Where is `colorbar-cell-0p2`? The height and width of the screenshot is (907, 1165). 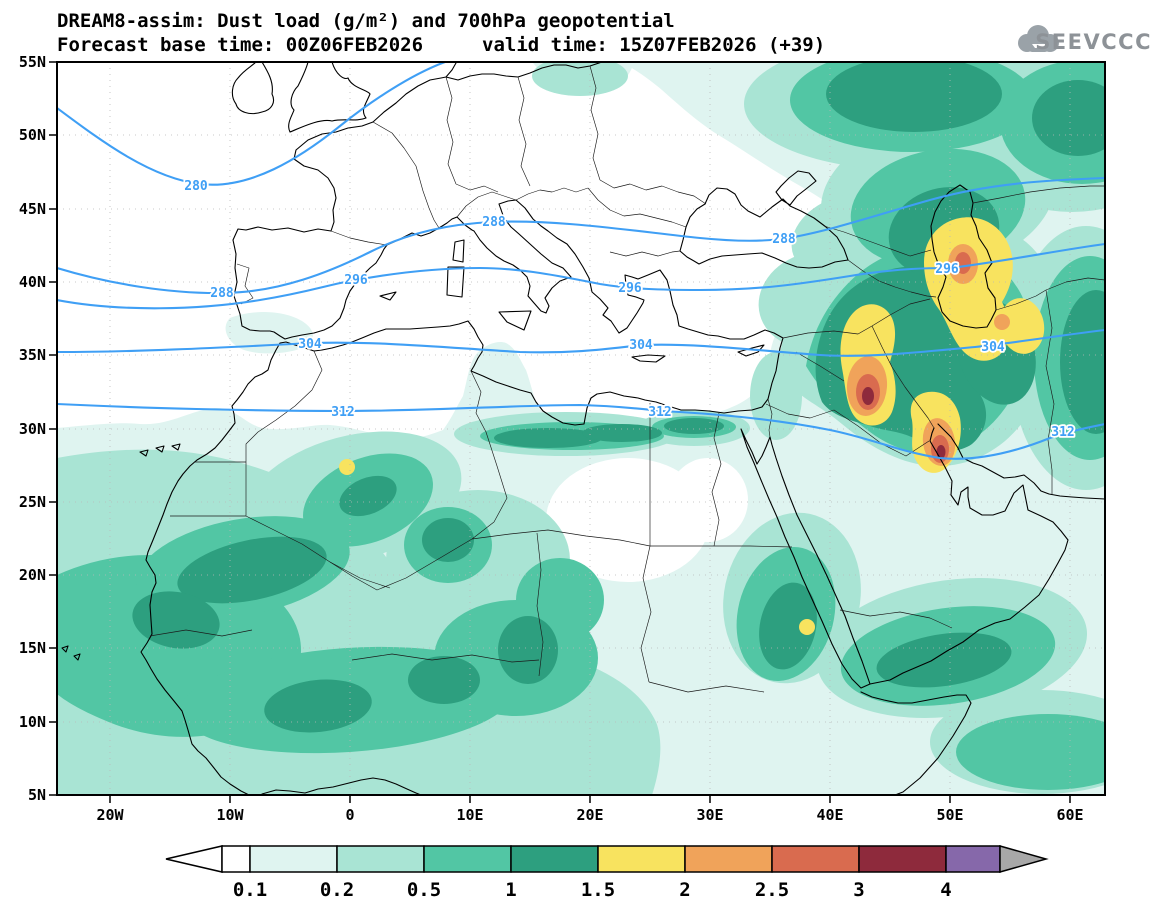 colorbar-cell-0p2 is located at coordinates (380, 859).